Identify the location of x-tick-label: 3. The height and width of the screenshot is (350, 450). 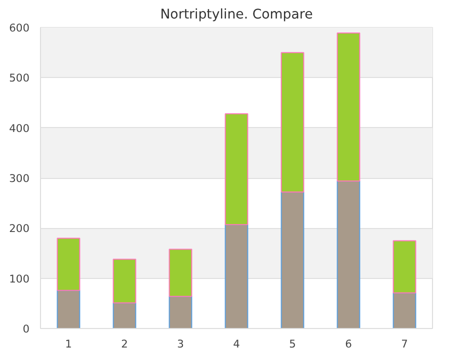
(180, 344).